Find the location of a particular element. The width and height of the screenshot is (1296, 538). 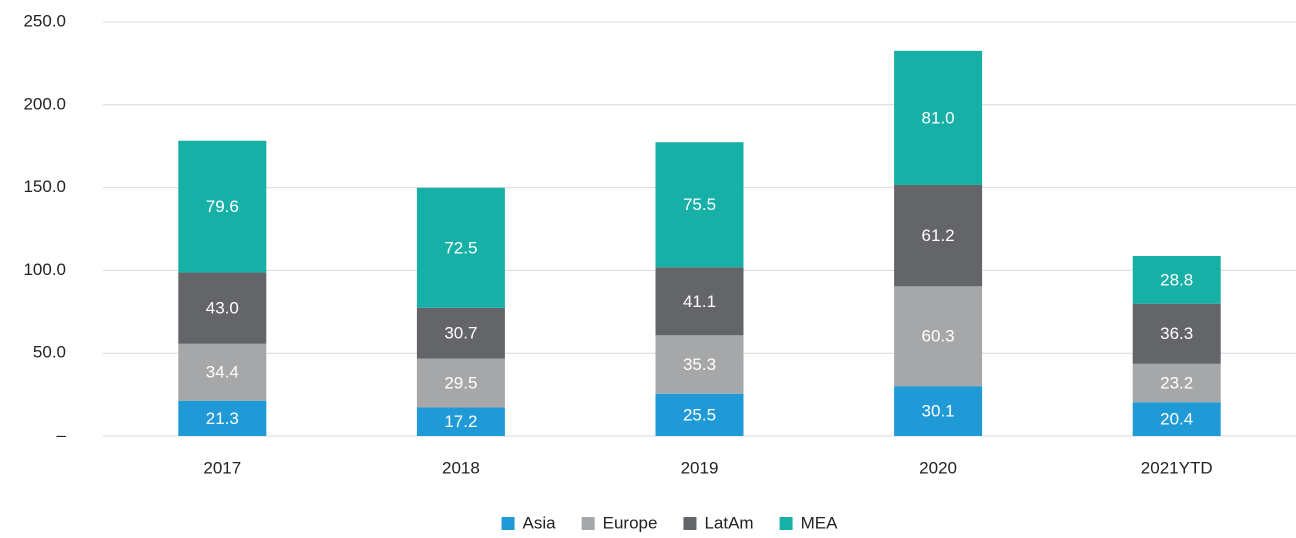

value-label: 34.4 is located at coordinates (222, 372).